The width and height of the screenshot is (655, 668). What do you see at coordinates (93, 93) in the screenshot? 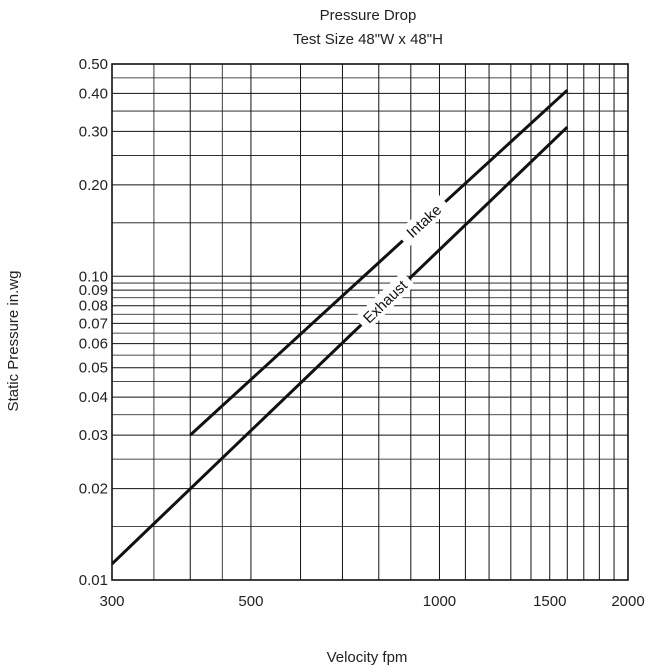
I see `y-tick-label: 0.40` at bounding box center [93, 93].